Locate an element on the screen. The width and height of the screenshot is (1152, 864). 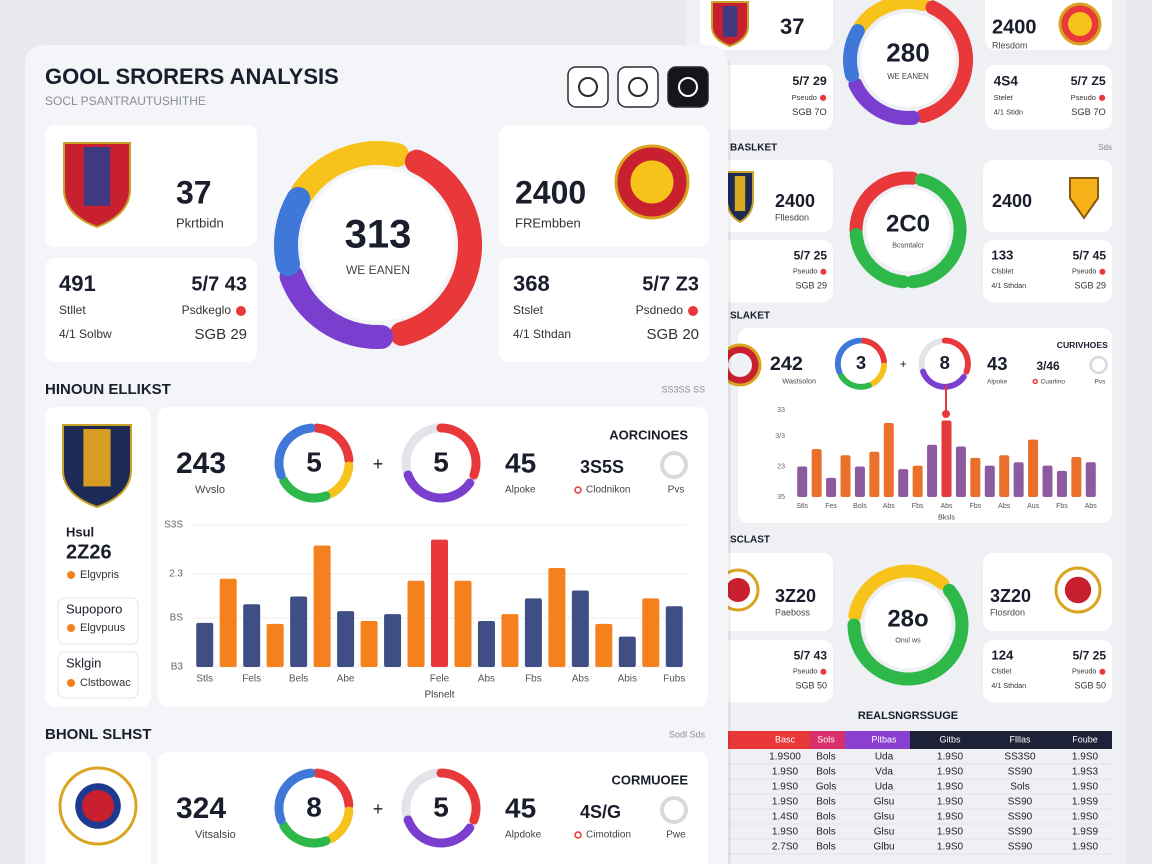
section1-title: HINOUN ELLIKST is located at coordinates (108, 389).